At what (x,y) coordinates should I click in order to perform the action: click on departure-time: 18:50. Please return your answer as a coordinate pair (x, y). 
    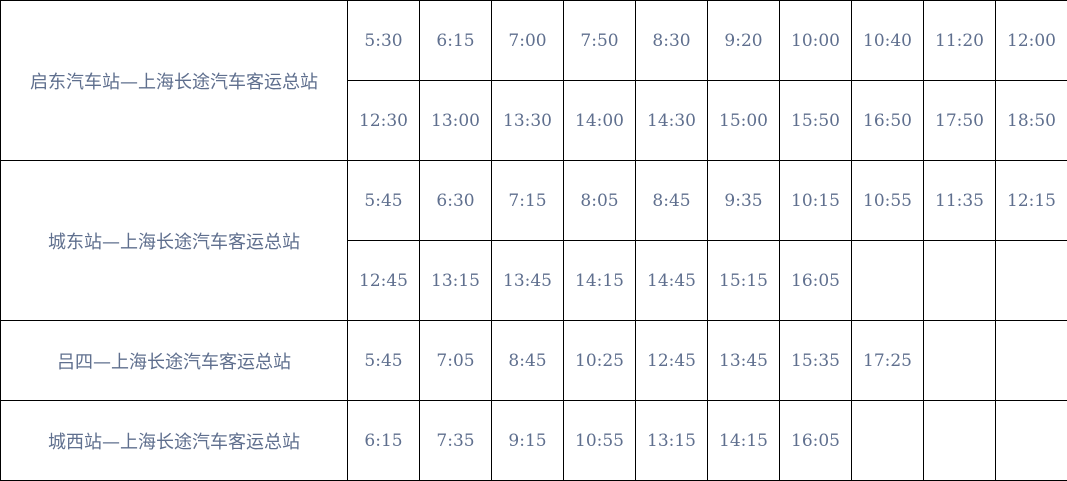
    Looking at the image, I should click on (1031, 120).